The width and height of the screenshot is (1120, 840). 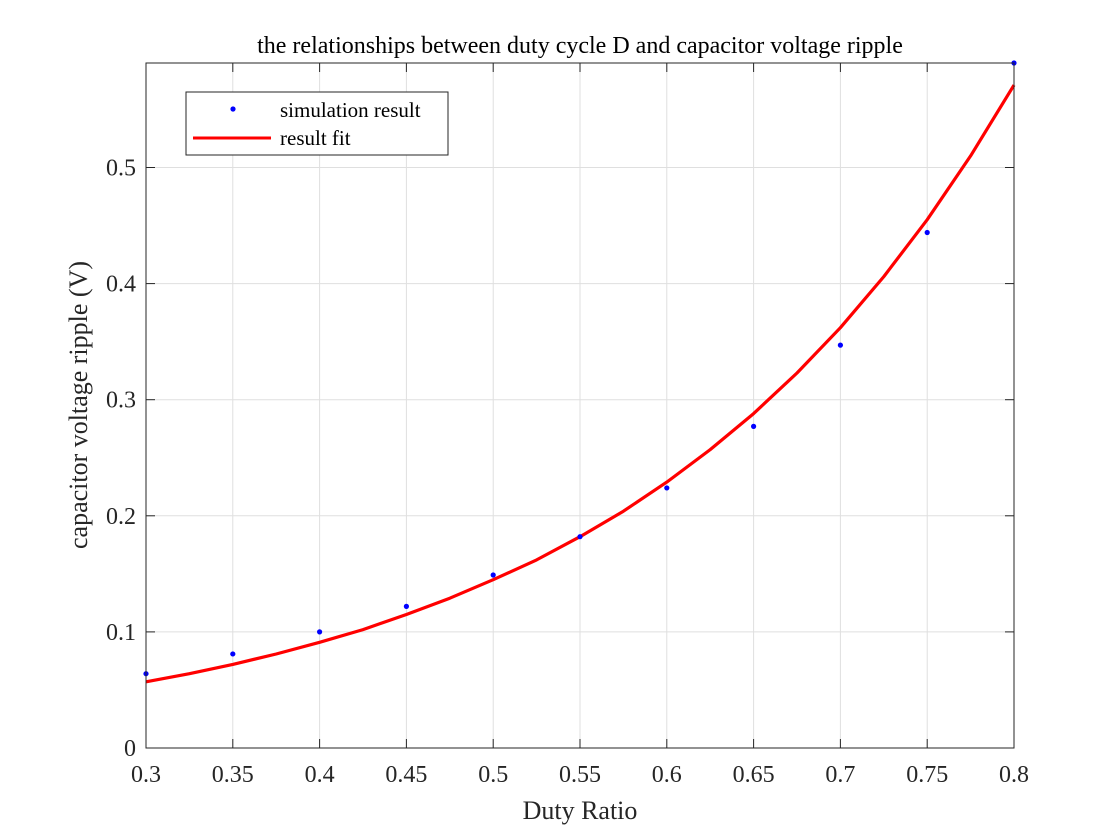 What do you see at coordinates (840, 775) in the screenshot?
I see `x-tick-label: 0.7` at bounding box center [840, 775].